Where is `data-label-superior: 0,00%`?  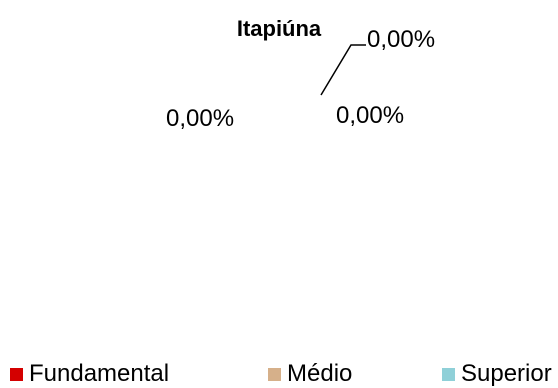
data-label-superior: 0,00% is located at coordinates (401, 39).